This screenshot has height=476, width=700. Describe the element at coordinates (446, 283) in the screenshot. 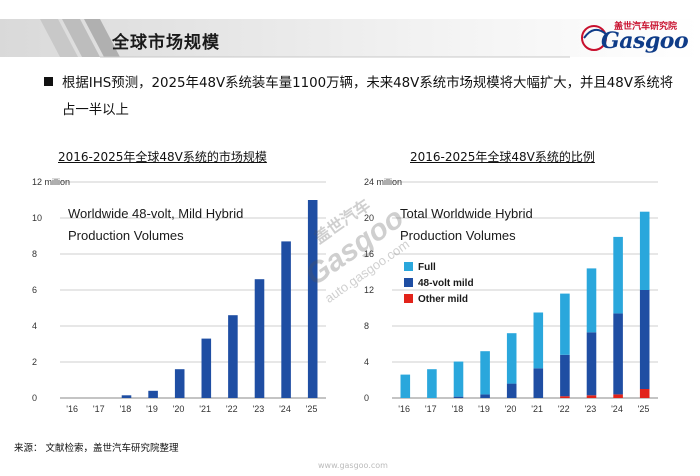

I see `legend-label: 48-volt mild` at that location.